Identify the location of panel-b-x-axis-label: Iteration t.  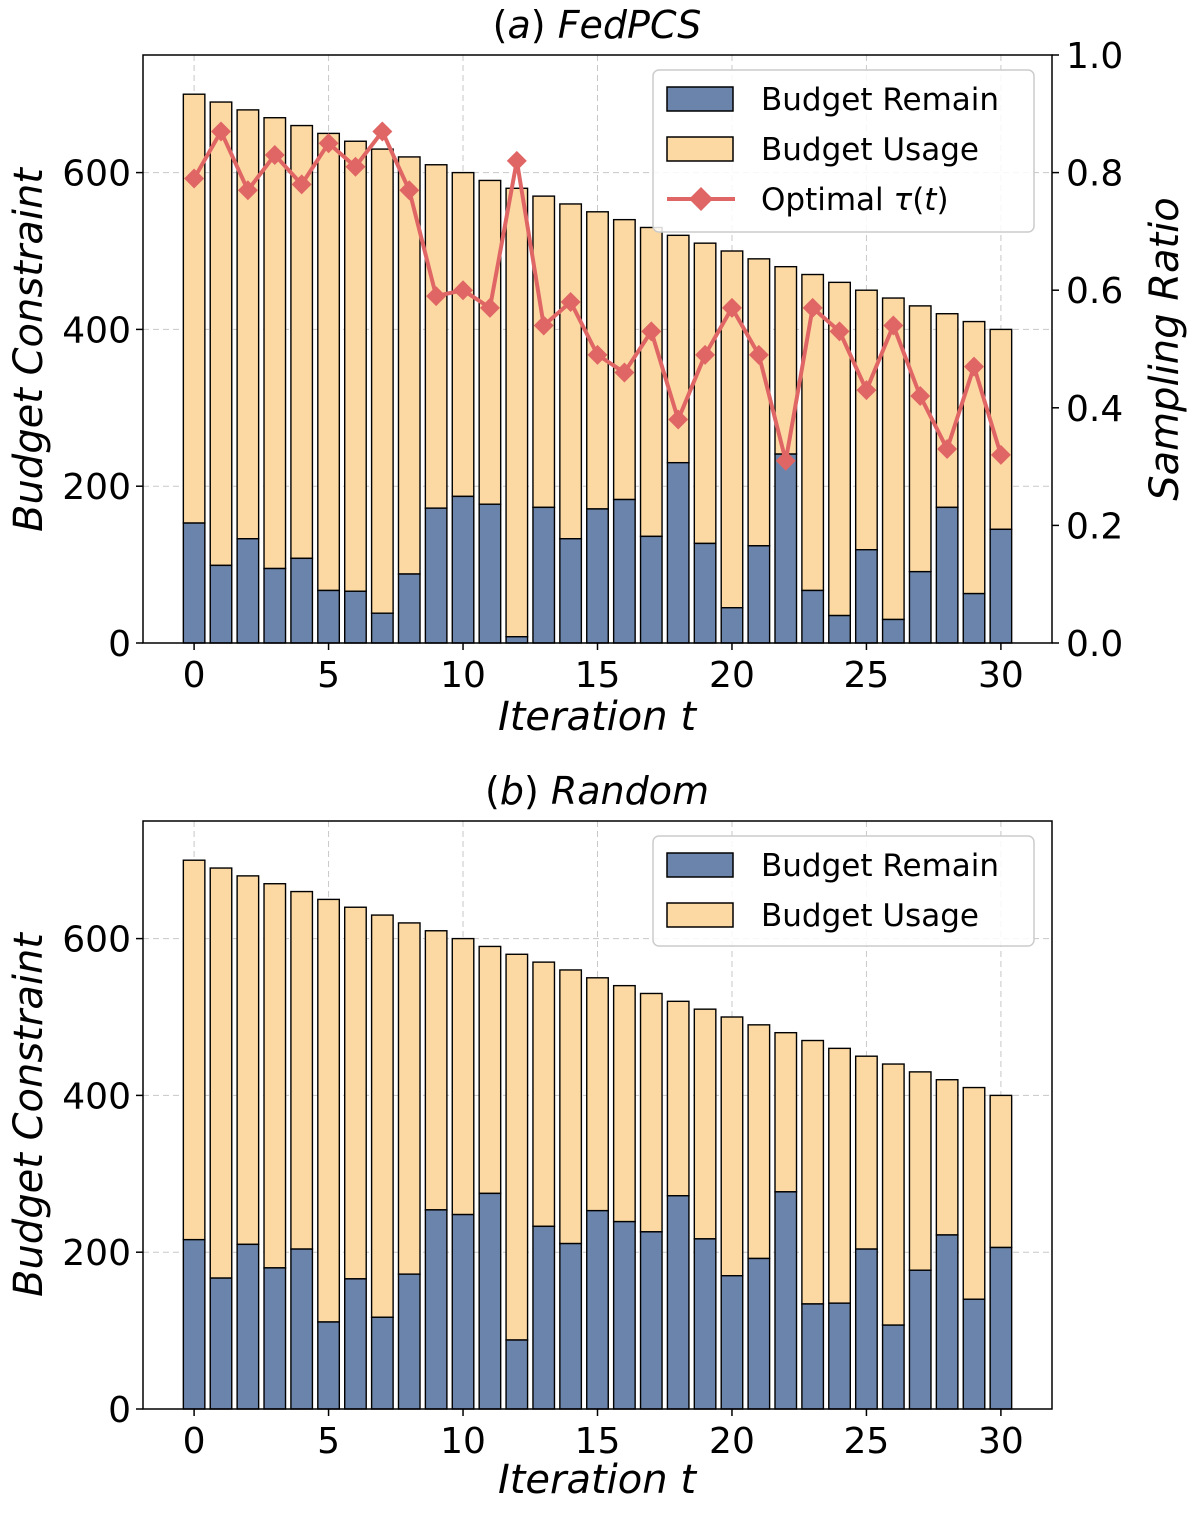
(597, 1480).